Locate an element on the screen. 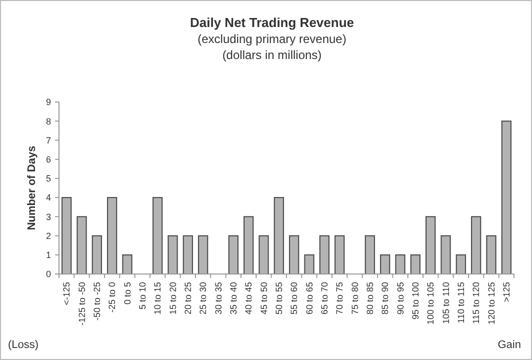 The width and height of the screenshot is (532, 360). text: (Loss) is located at coordinates (23, 345).